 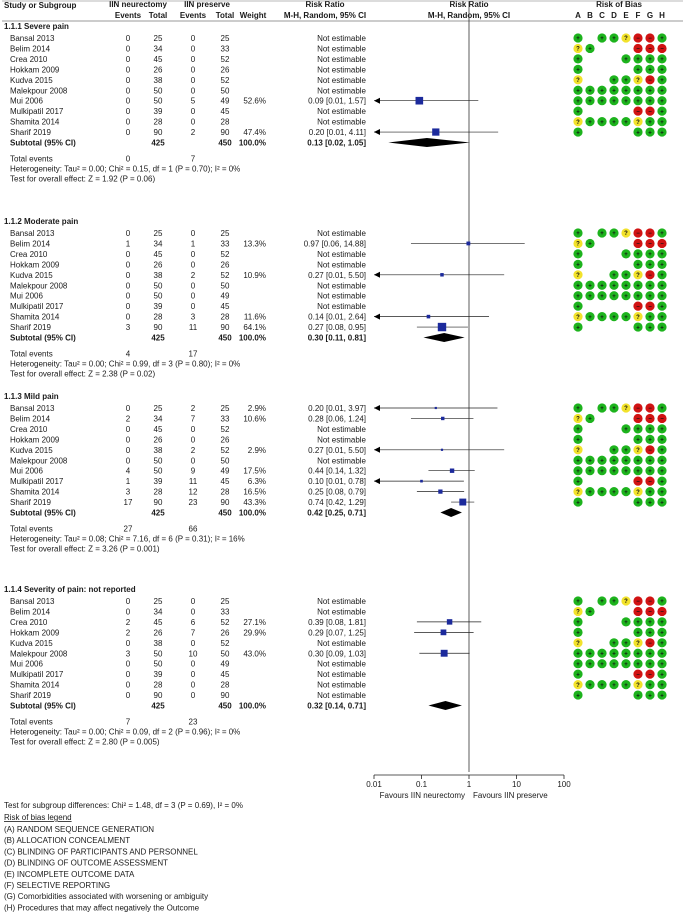 I want to click on study-name: Mulkipatil 2017, so click(x=37, y=674).